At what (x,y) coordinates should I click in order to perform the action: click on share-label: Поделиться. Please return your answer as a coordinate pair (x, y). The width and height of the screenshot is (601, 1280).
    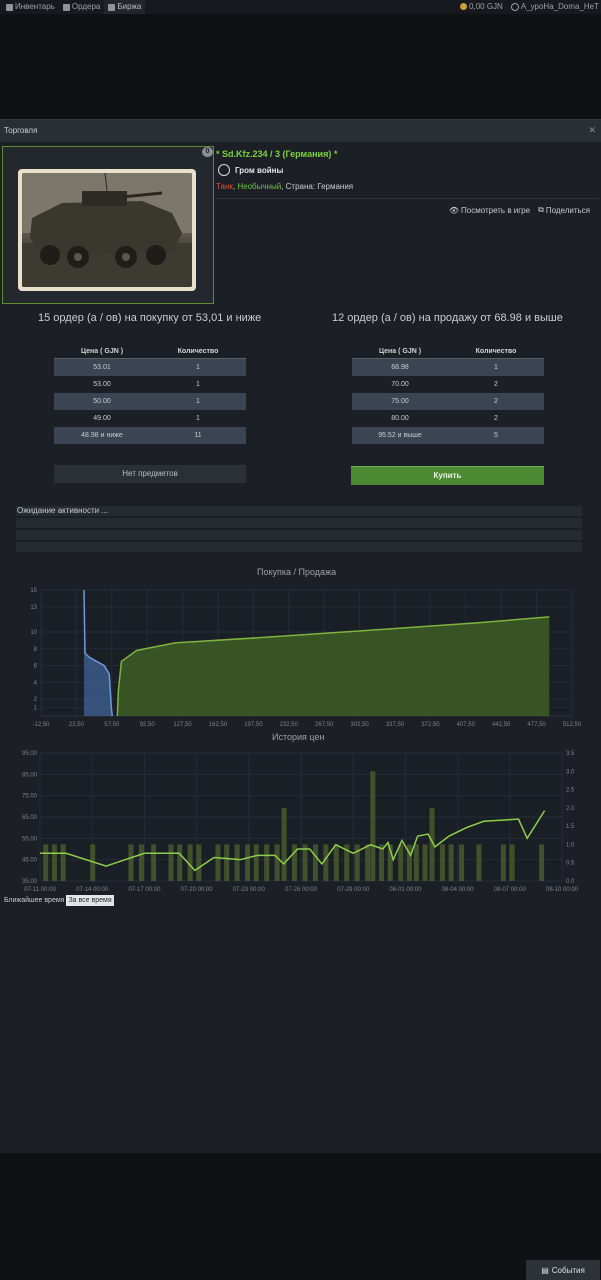
    Looking at the image, I should click on (567, 210).